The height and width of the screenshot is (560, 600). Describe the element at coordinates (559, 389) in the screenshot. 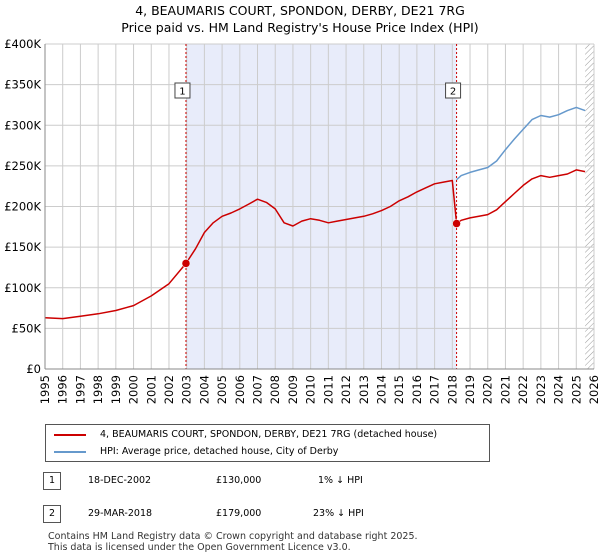

I see `x-tick-label: 2024` at that location.